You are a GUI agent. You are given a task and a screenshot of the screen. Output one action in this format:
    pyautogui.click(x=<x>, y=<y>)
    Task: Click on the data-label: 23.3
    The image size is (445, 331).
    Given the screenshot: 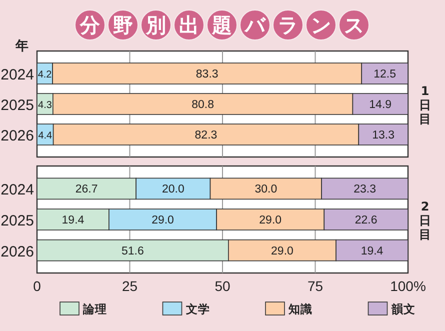 What is the action you would take?
    pyautogui.click(x=365, y=190)
    